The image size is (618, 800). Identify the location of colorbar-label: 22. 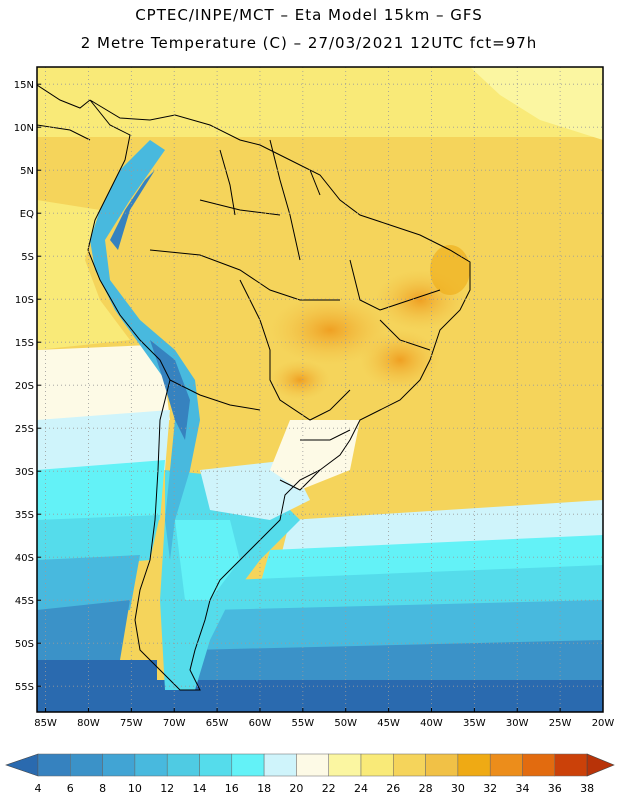
(329, 788).